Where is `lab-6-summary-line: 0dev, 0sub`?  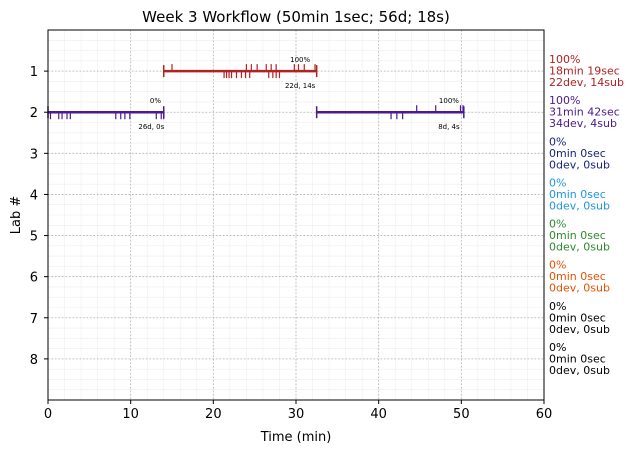
lab-6-summary-line: 0dev, 0sub is located at coordinates (579, 288).